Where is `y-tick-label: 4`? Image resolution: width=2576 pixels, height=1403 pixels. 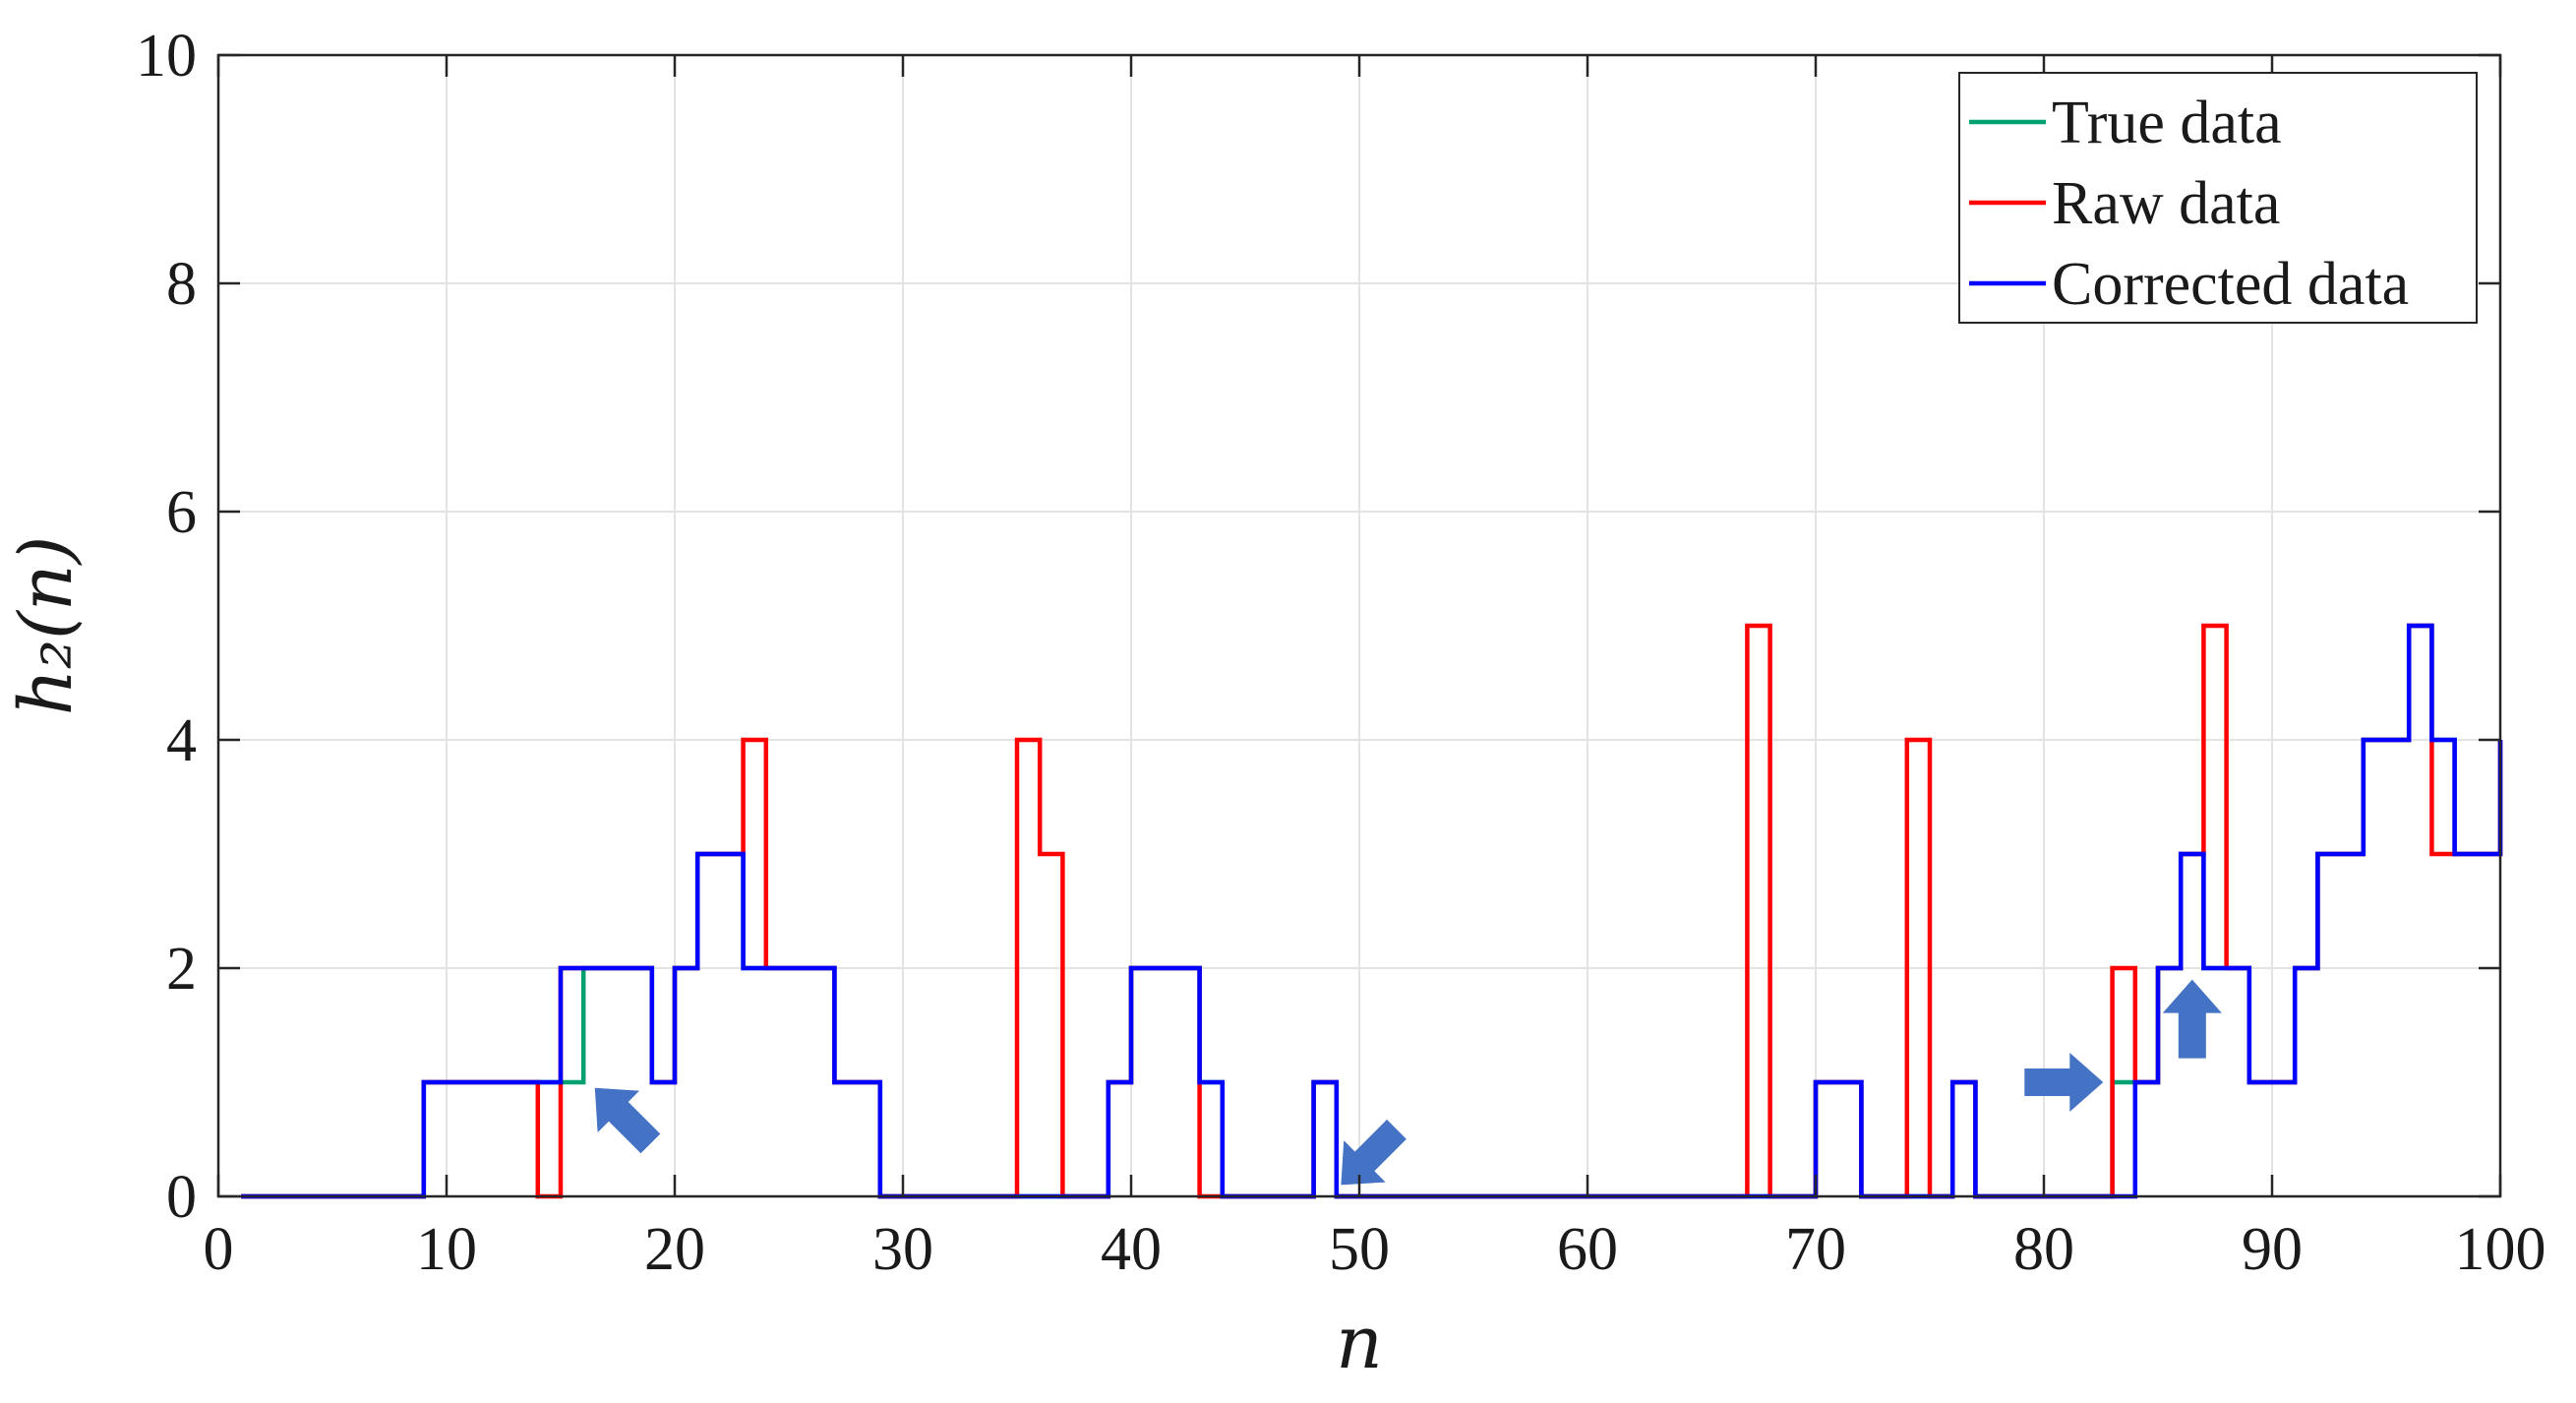
y-tick-label: 4 is located at coordinates (181, 741).